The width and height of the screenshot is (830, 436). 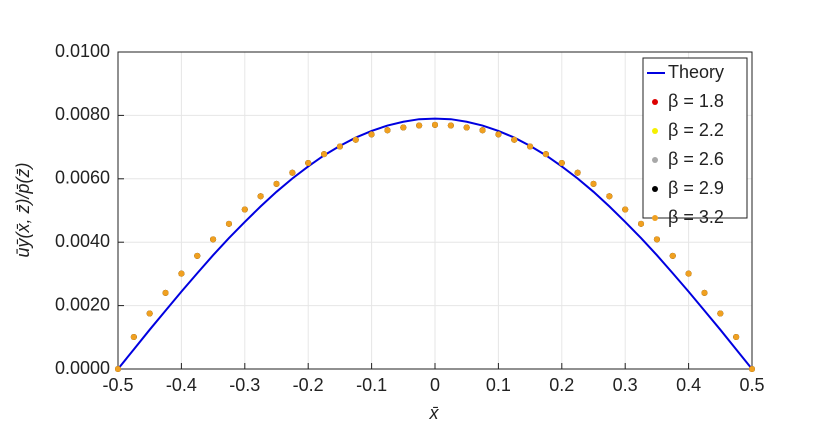 What do you see at coordinates (181, 385) in the screenshot?
I see `x-tick-label: -0.4` at bounding box center [181, 385].